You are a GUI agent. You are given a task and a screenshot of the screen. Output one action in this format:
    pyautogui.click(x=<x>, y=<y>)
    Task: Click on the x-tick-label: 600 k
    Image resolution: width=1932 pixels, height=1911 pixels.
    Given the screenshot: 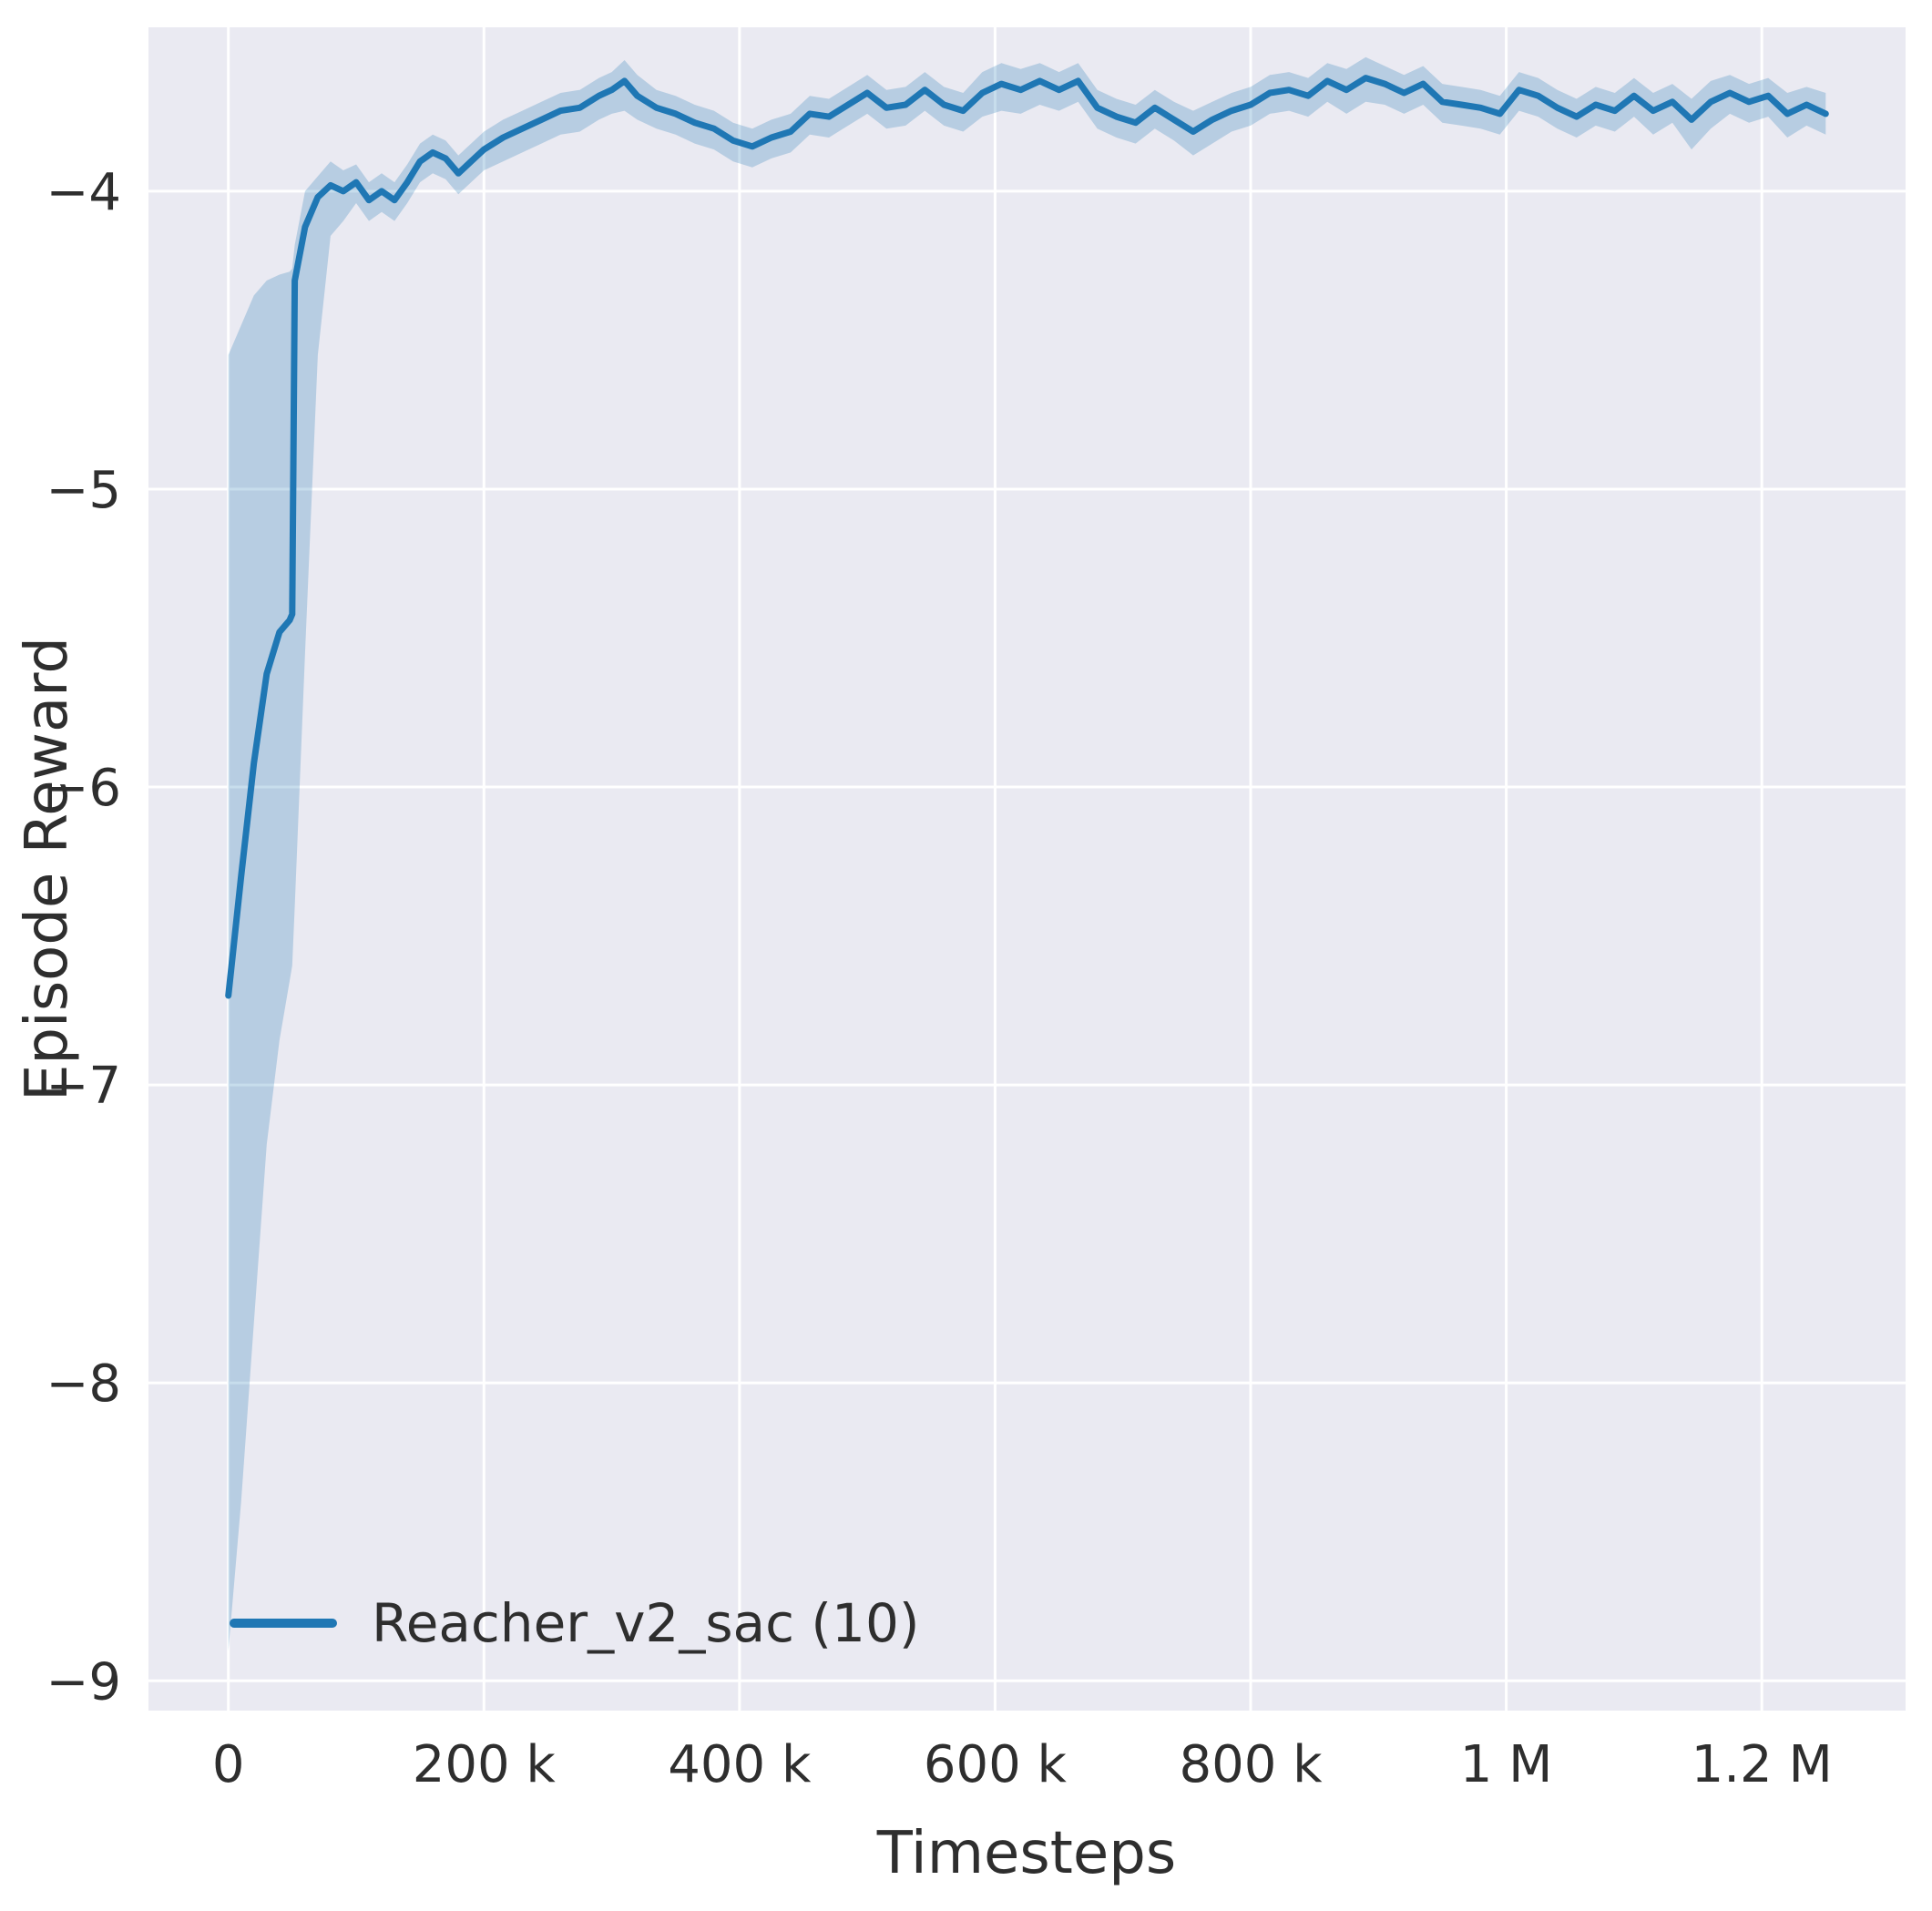 What is the action you would take?
    pyautogui.click(x=996, y=1764)
    